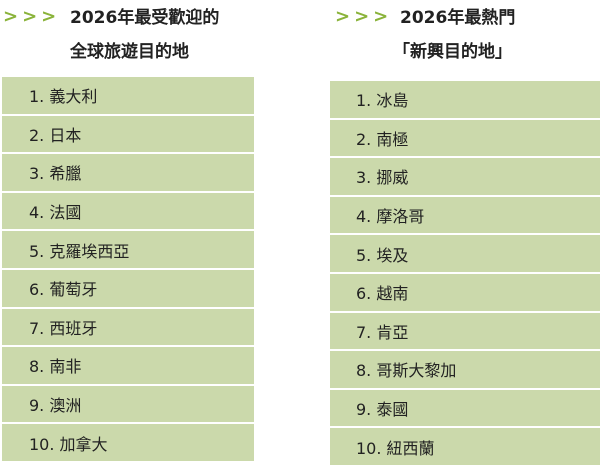  I want to click on list-item: 8. 南非, so click(128, 365).